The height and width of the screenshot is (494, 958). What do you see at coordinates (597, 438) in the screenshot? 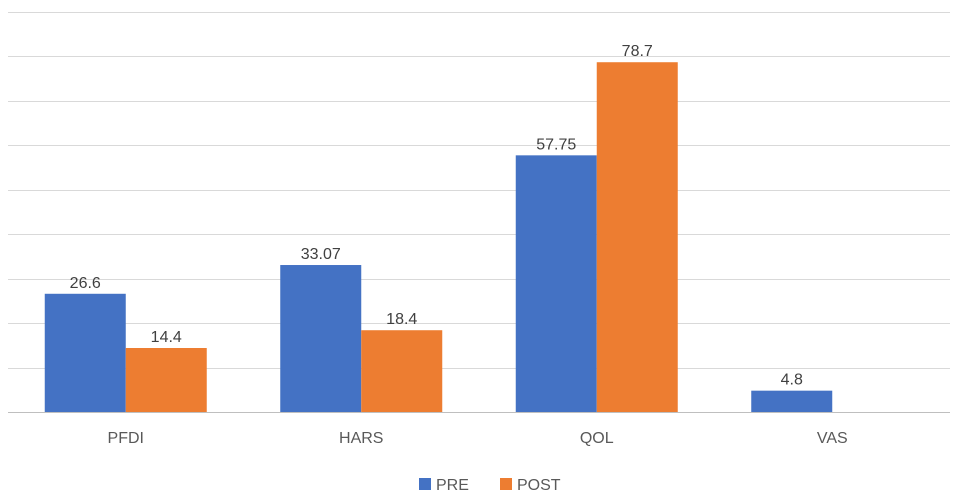
I see `x-tick-label-qol: QOL` at bounding box center [597, 438].